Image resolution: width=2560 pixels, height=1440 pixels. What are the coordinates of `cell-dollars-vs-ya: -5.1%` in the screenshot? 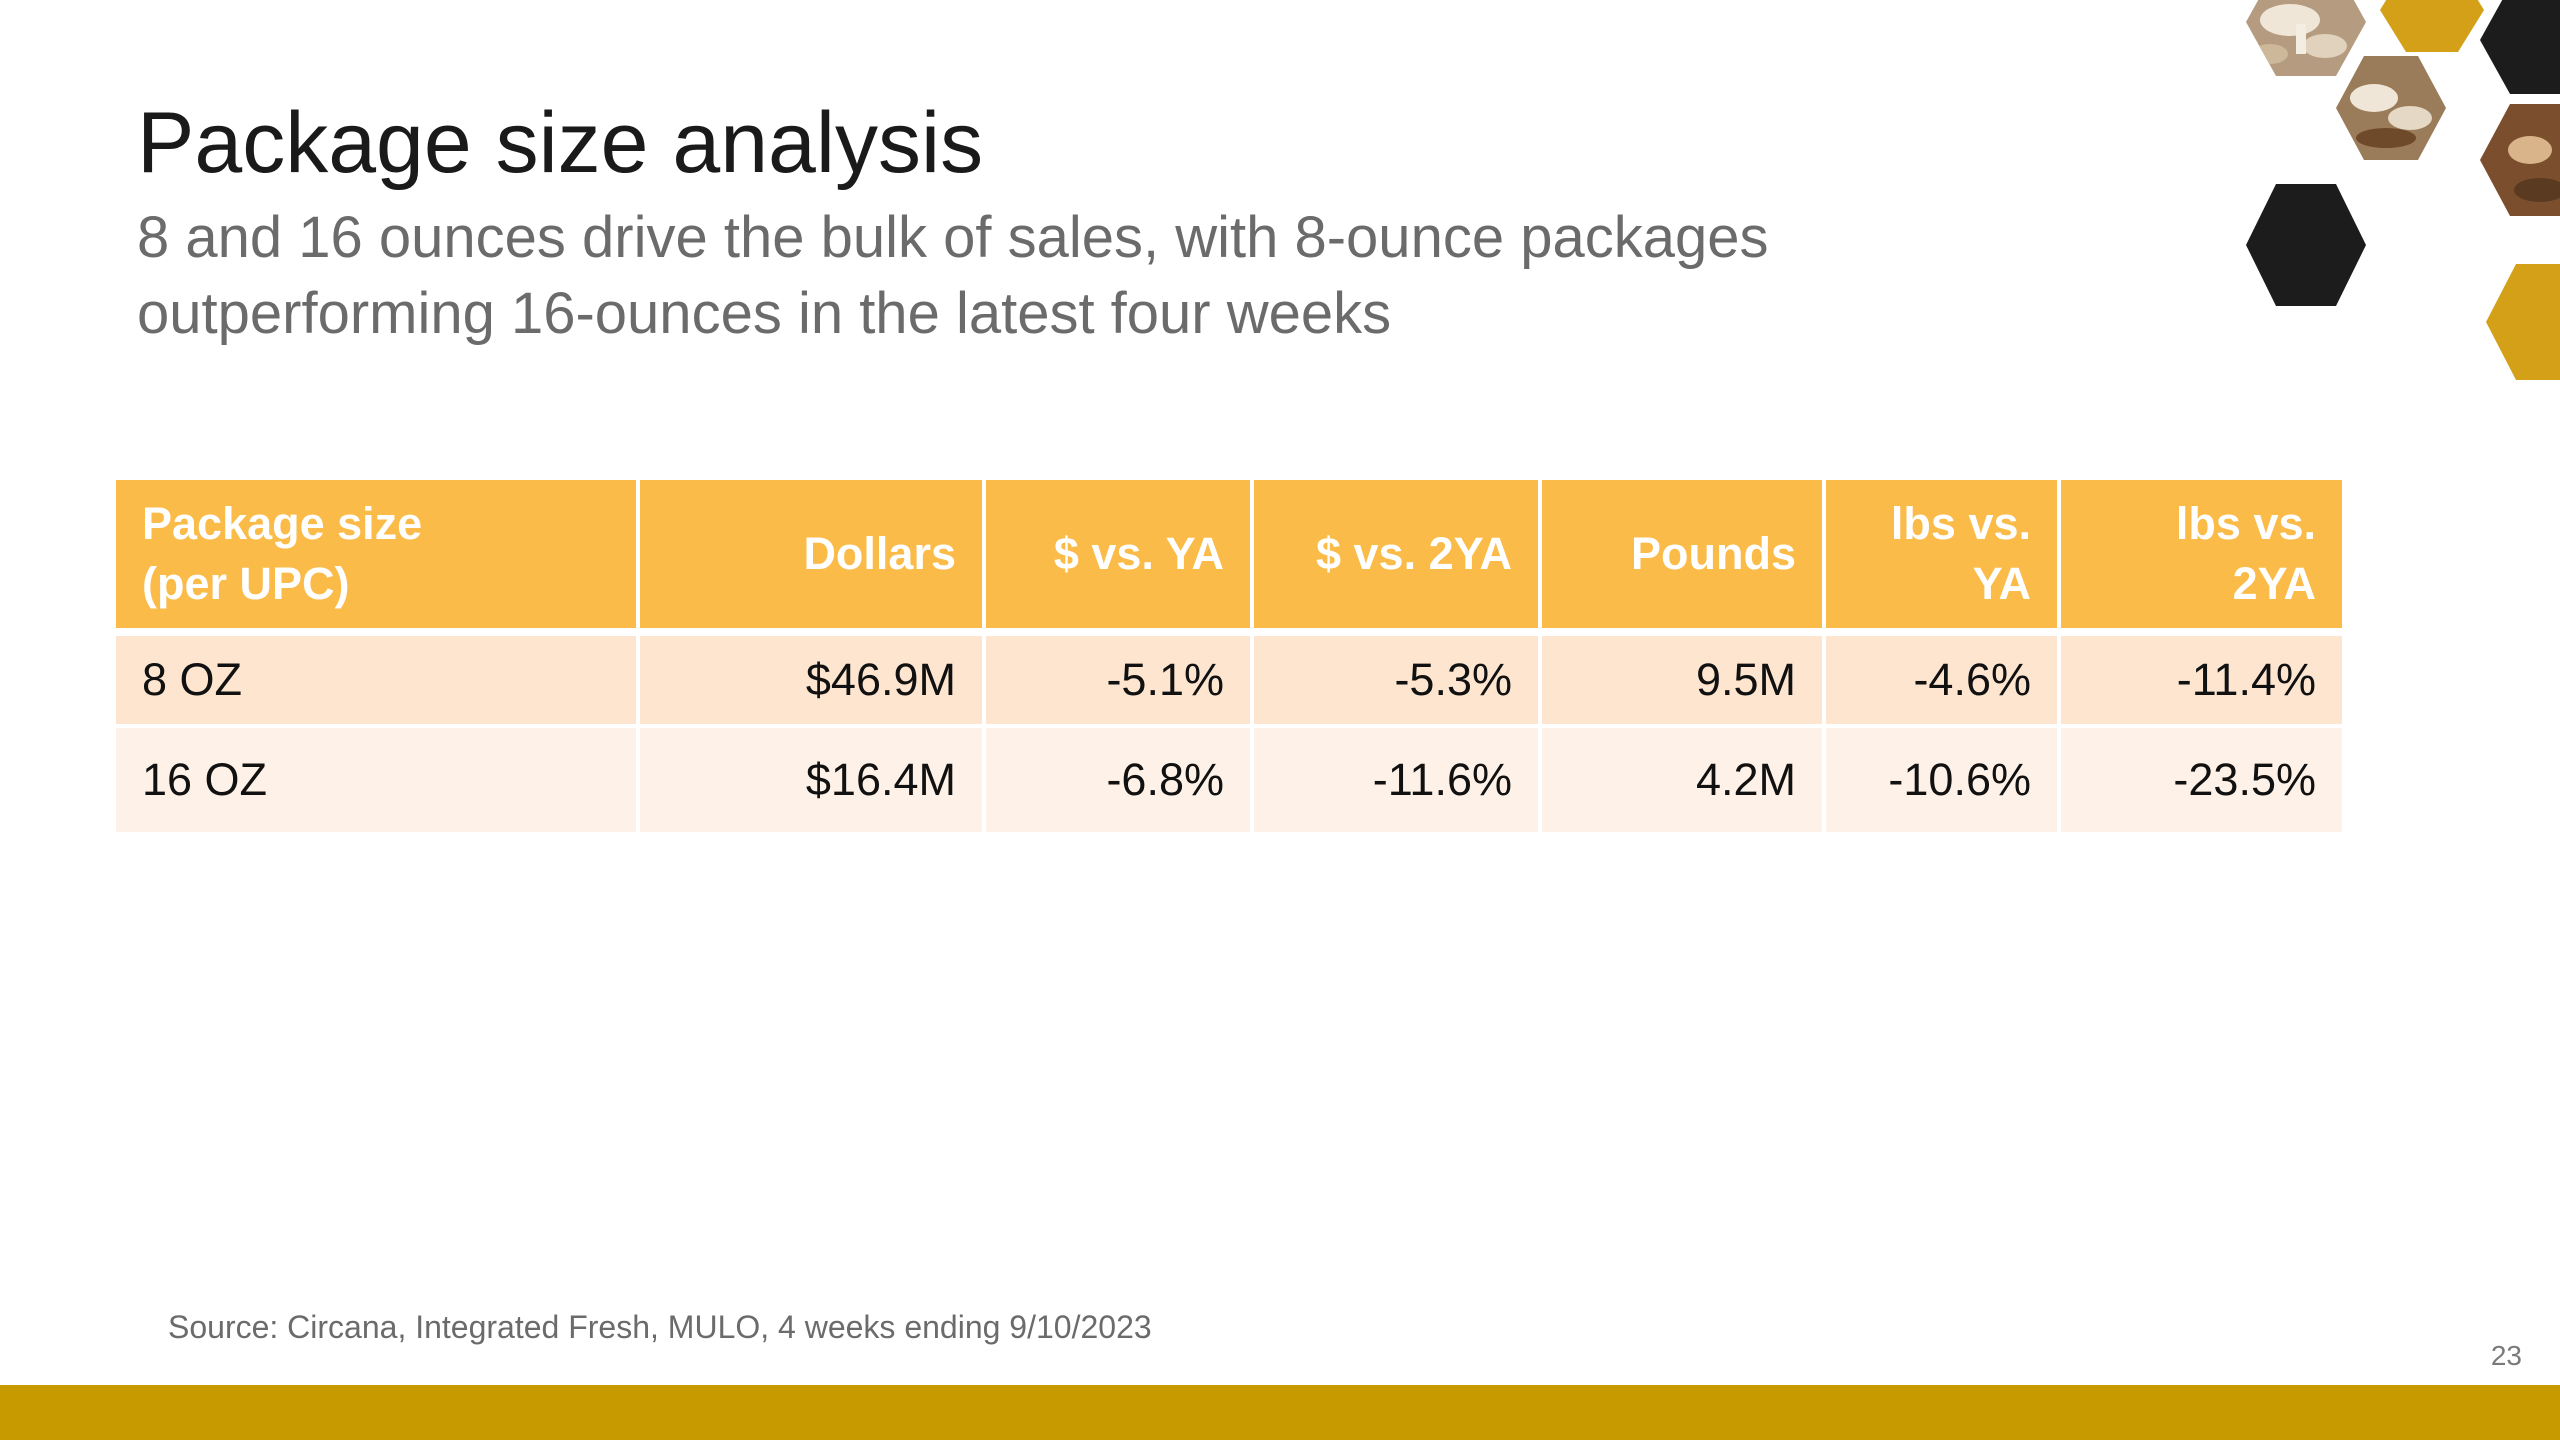 It's located at (1119, 680).